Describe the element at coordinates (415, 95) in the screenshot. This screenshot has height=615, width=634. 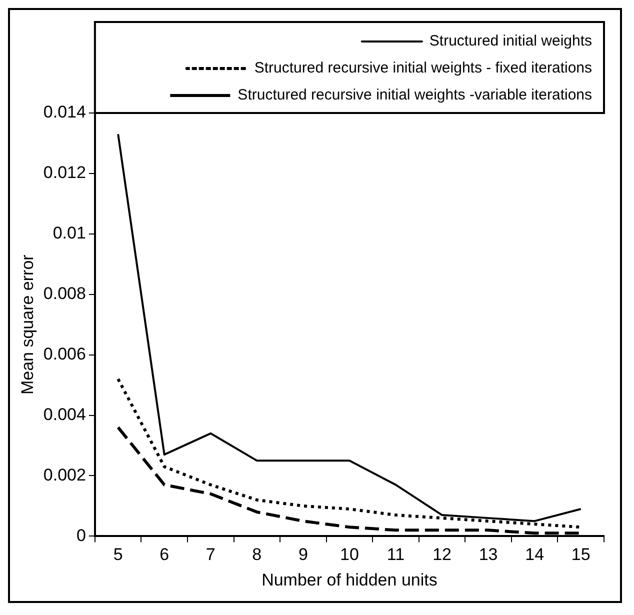
I see `legend-label: Structured recursive initial weights -variable iterations` at that location.